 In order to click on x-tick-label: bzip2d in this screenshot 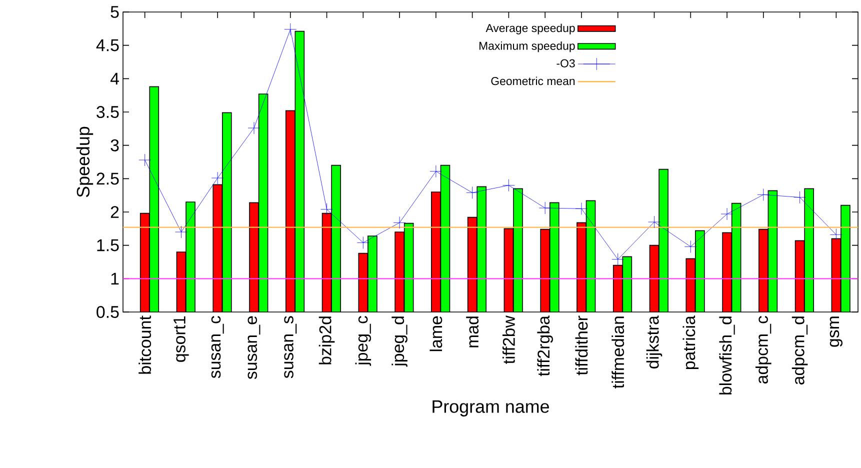, I will do `click(326, 340)`.